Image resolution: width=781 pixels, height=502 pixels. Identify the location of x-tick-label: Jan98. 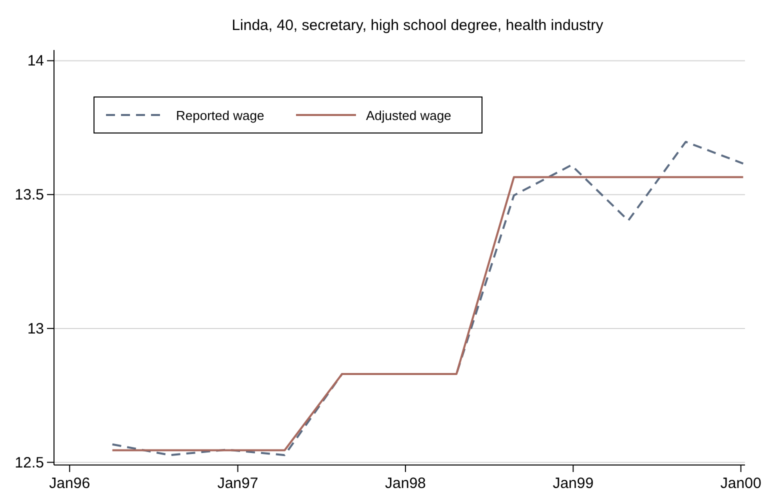
(405, 483).